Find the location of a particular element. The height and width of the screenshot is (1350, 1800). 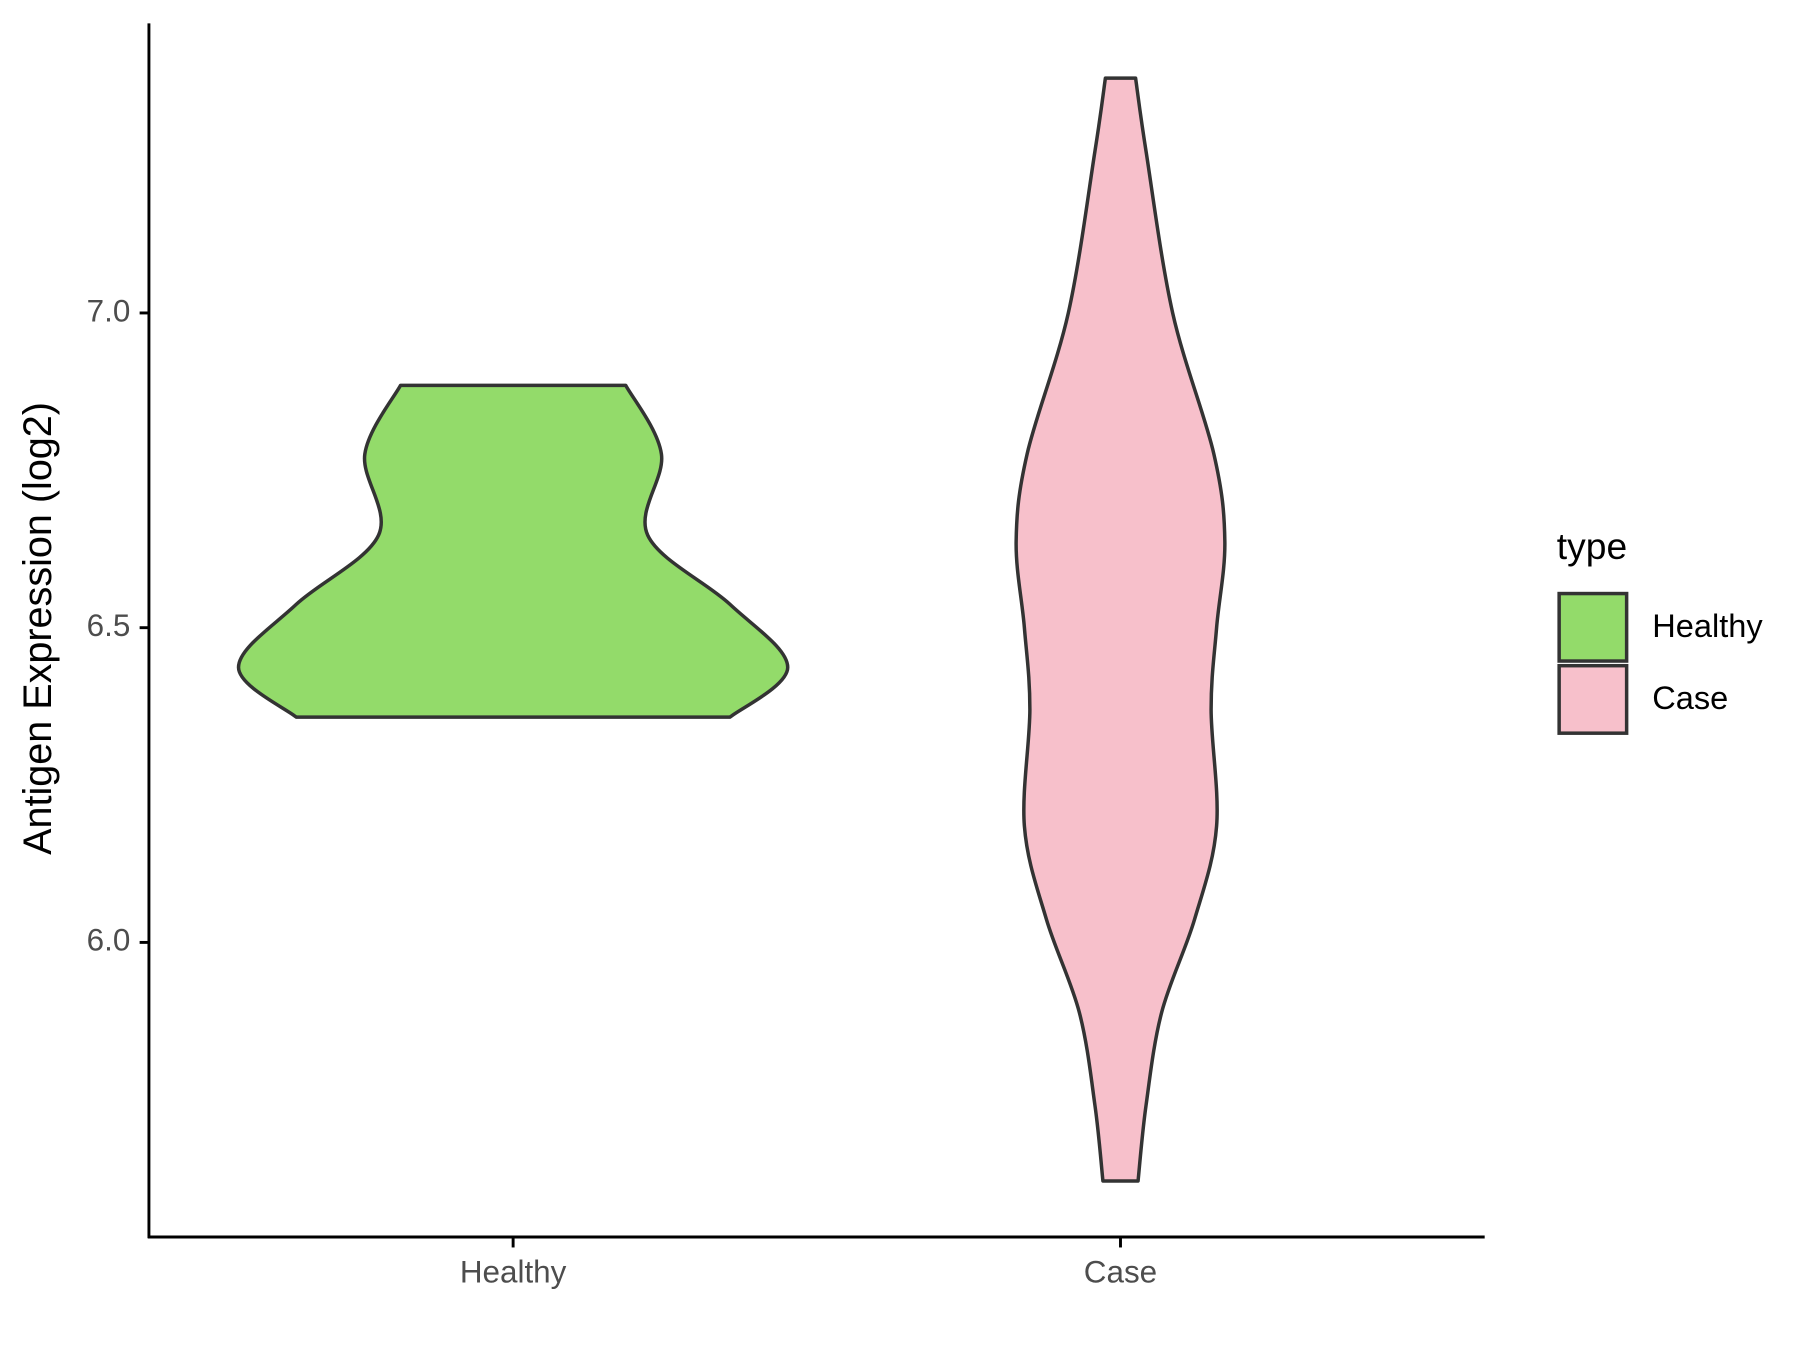

legend-label: Case is located at coordinates (1690, 698).